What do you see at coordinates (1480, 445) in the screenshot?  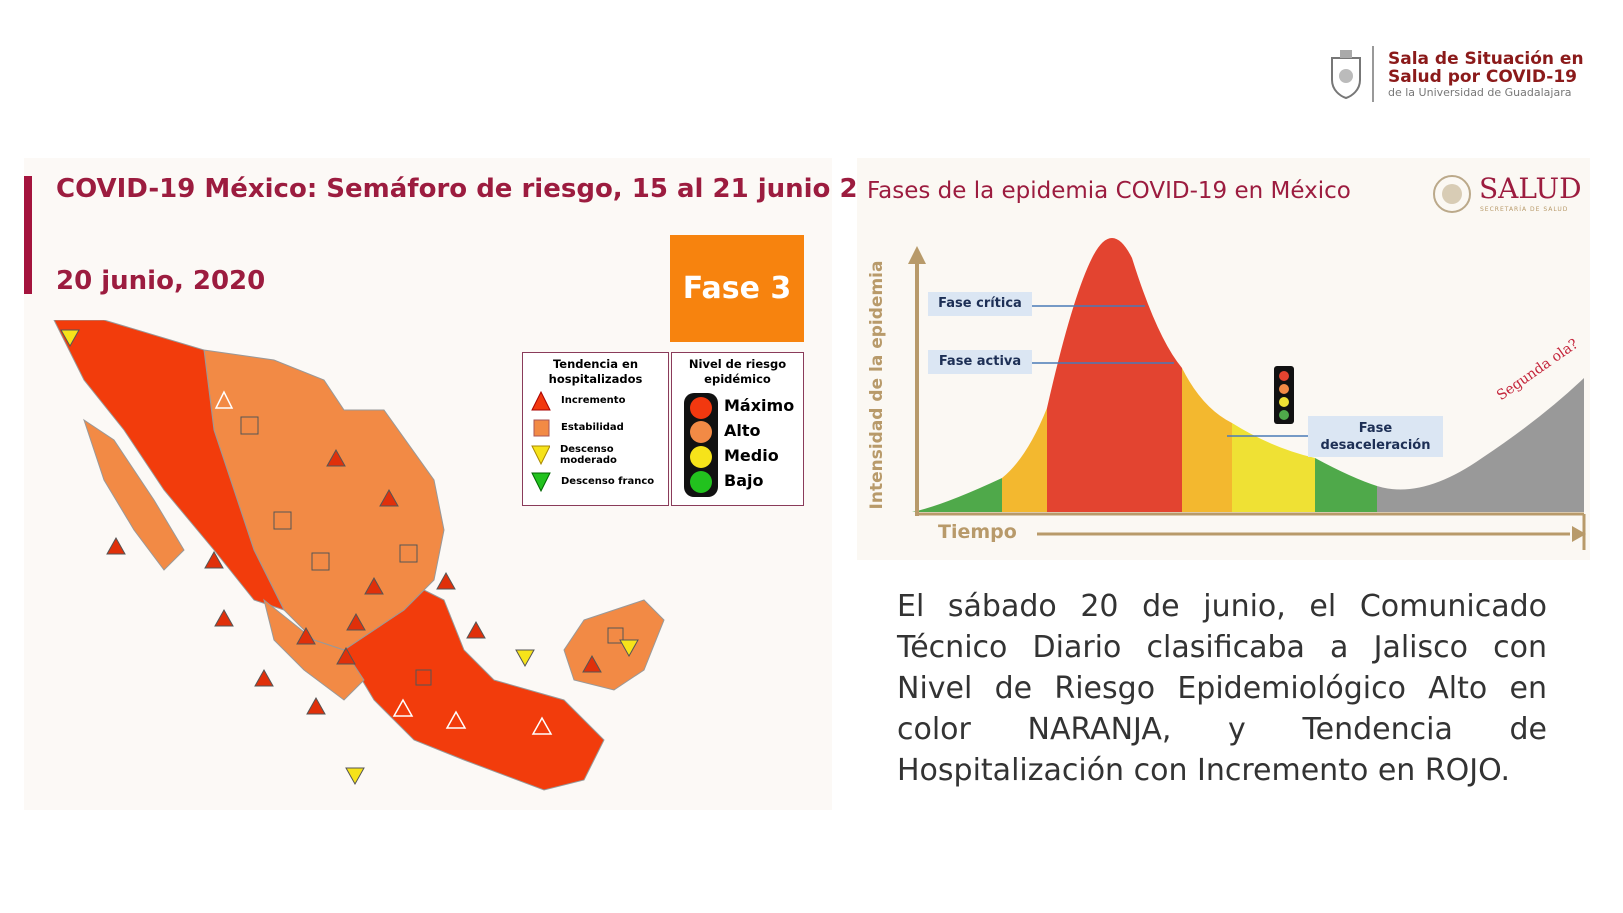 I see `second-wave-area` at bounding box center [1480, 445].